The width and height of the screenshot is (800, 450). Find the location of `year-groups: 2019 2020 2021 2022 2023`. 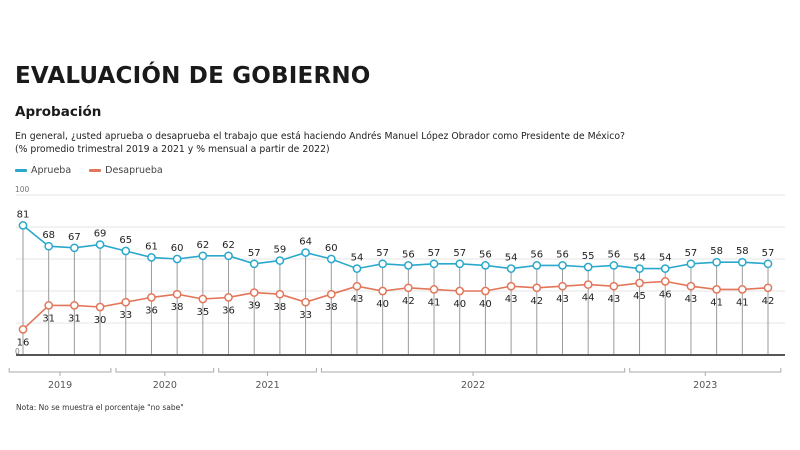

year-groups: 2019 2020 2021 2022 2023 is located at coordinates (395, 379).